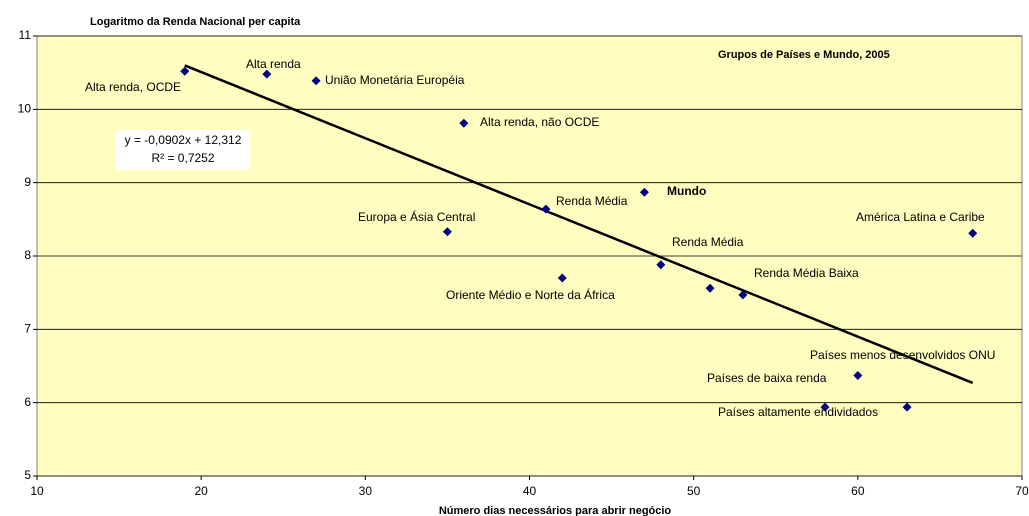  Describe the element at coordinates (27, 402) in the screenshot. I see `y-tick-label: 6` at that location.